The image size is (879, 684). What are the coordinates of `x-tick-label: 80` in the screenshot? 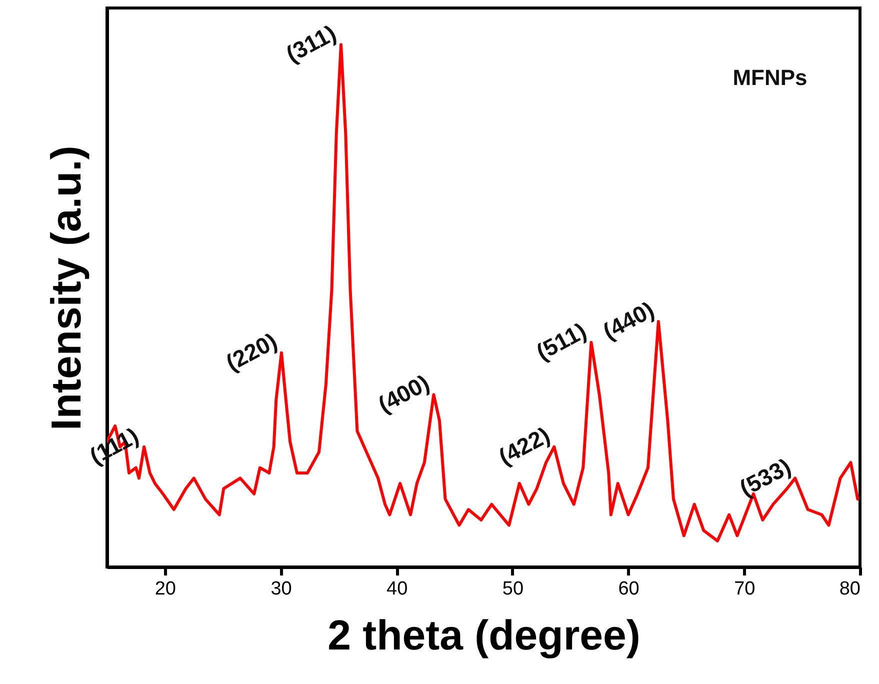 It's located at (849, 589).